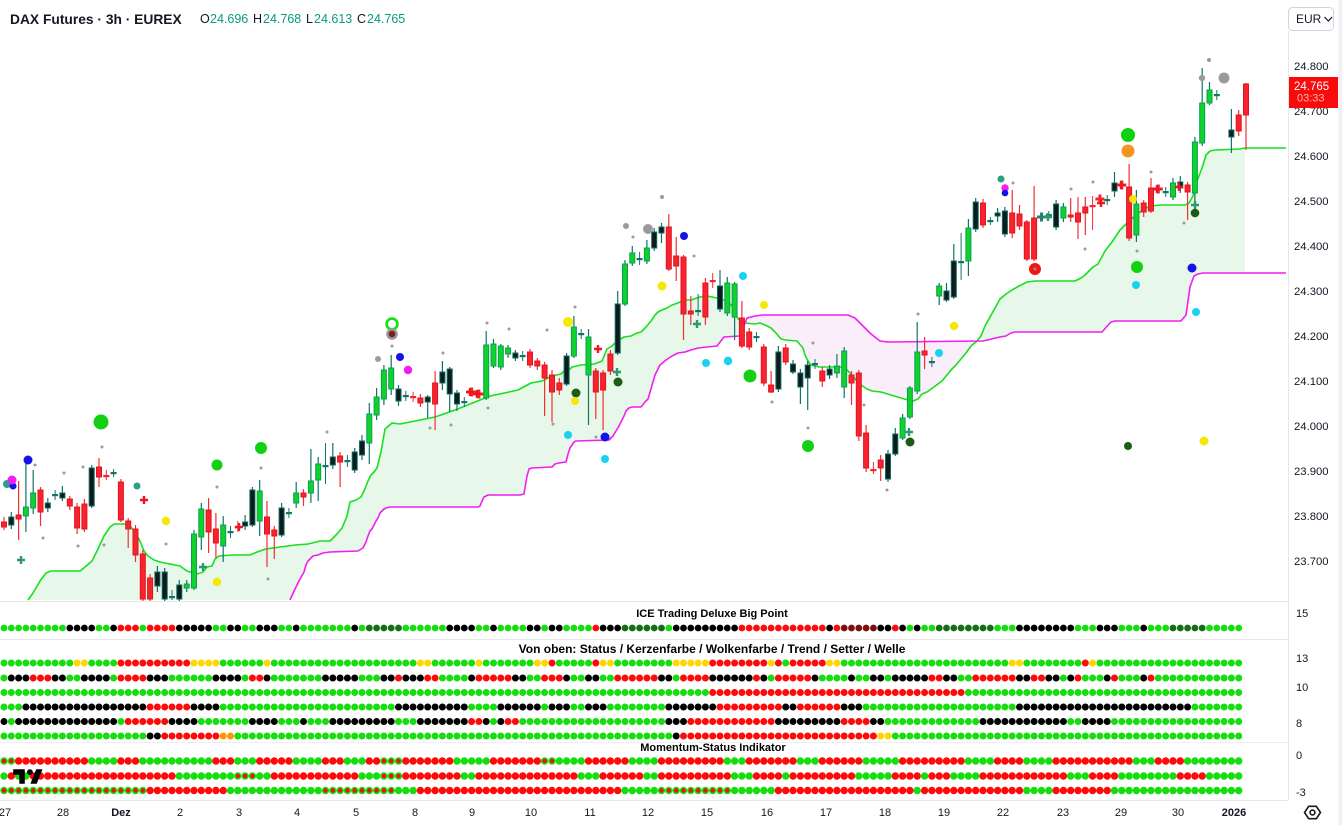 This screenshot has width=1342, height=825. Describe the element at coordinates (309, 19) in the screenshot. I see `svg-text: L` at that location.